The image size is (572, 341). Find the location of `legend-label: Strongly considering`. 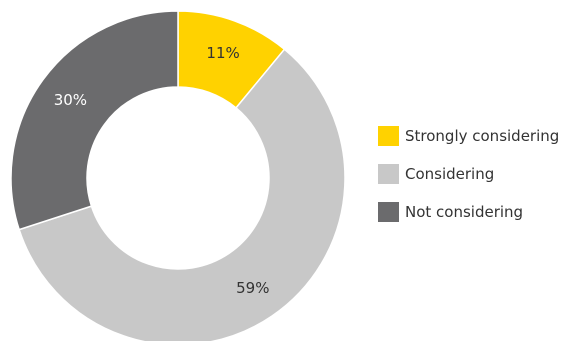

legend-label: Strongly considering is located at coordinates (482, 136).